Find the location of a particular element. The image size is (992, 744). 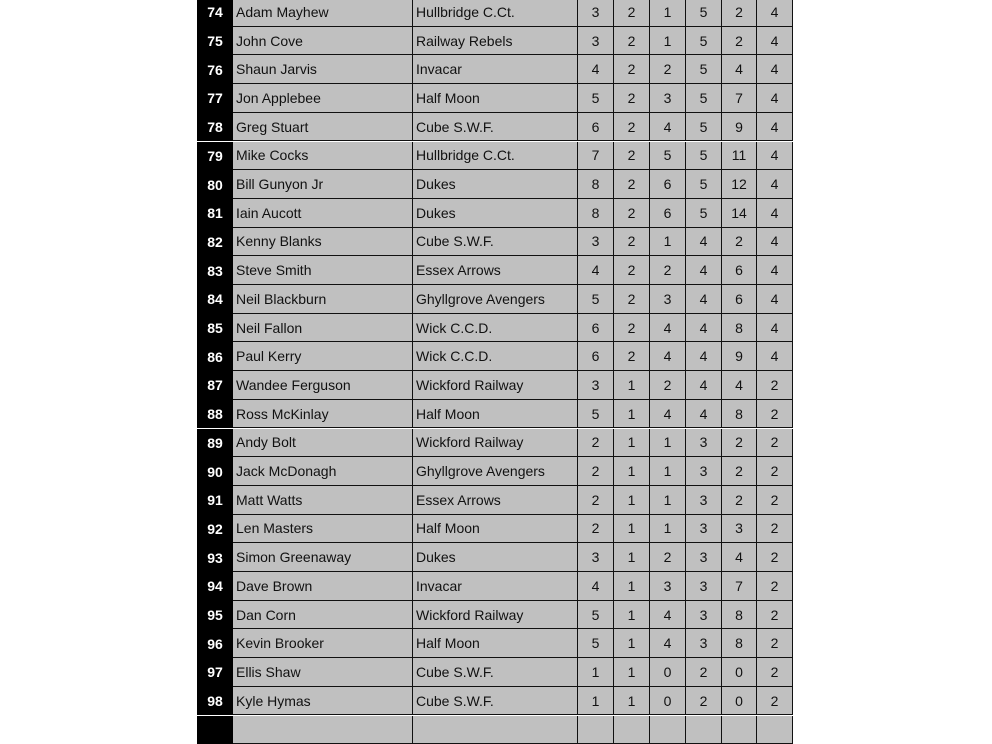

rank-cell: 75 is located at coordinates (215, 41).